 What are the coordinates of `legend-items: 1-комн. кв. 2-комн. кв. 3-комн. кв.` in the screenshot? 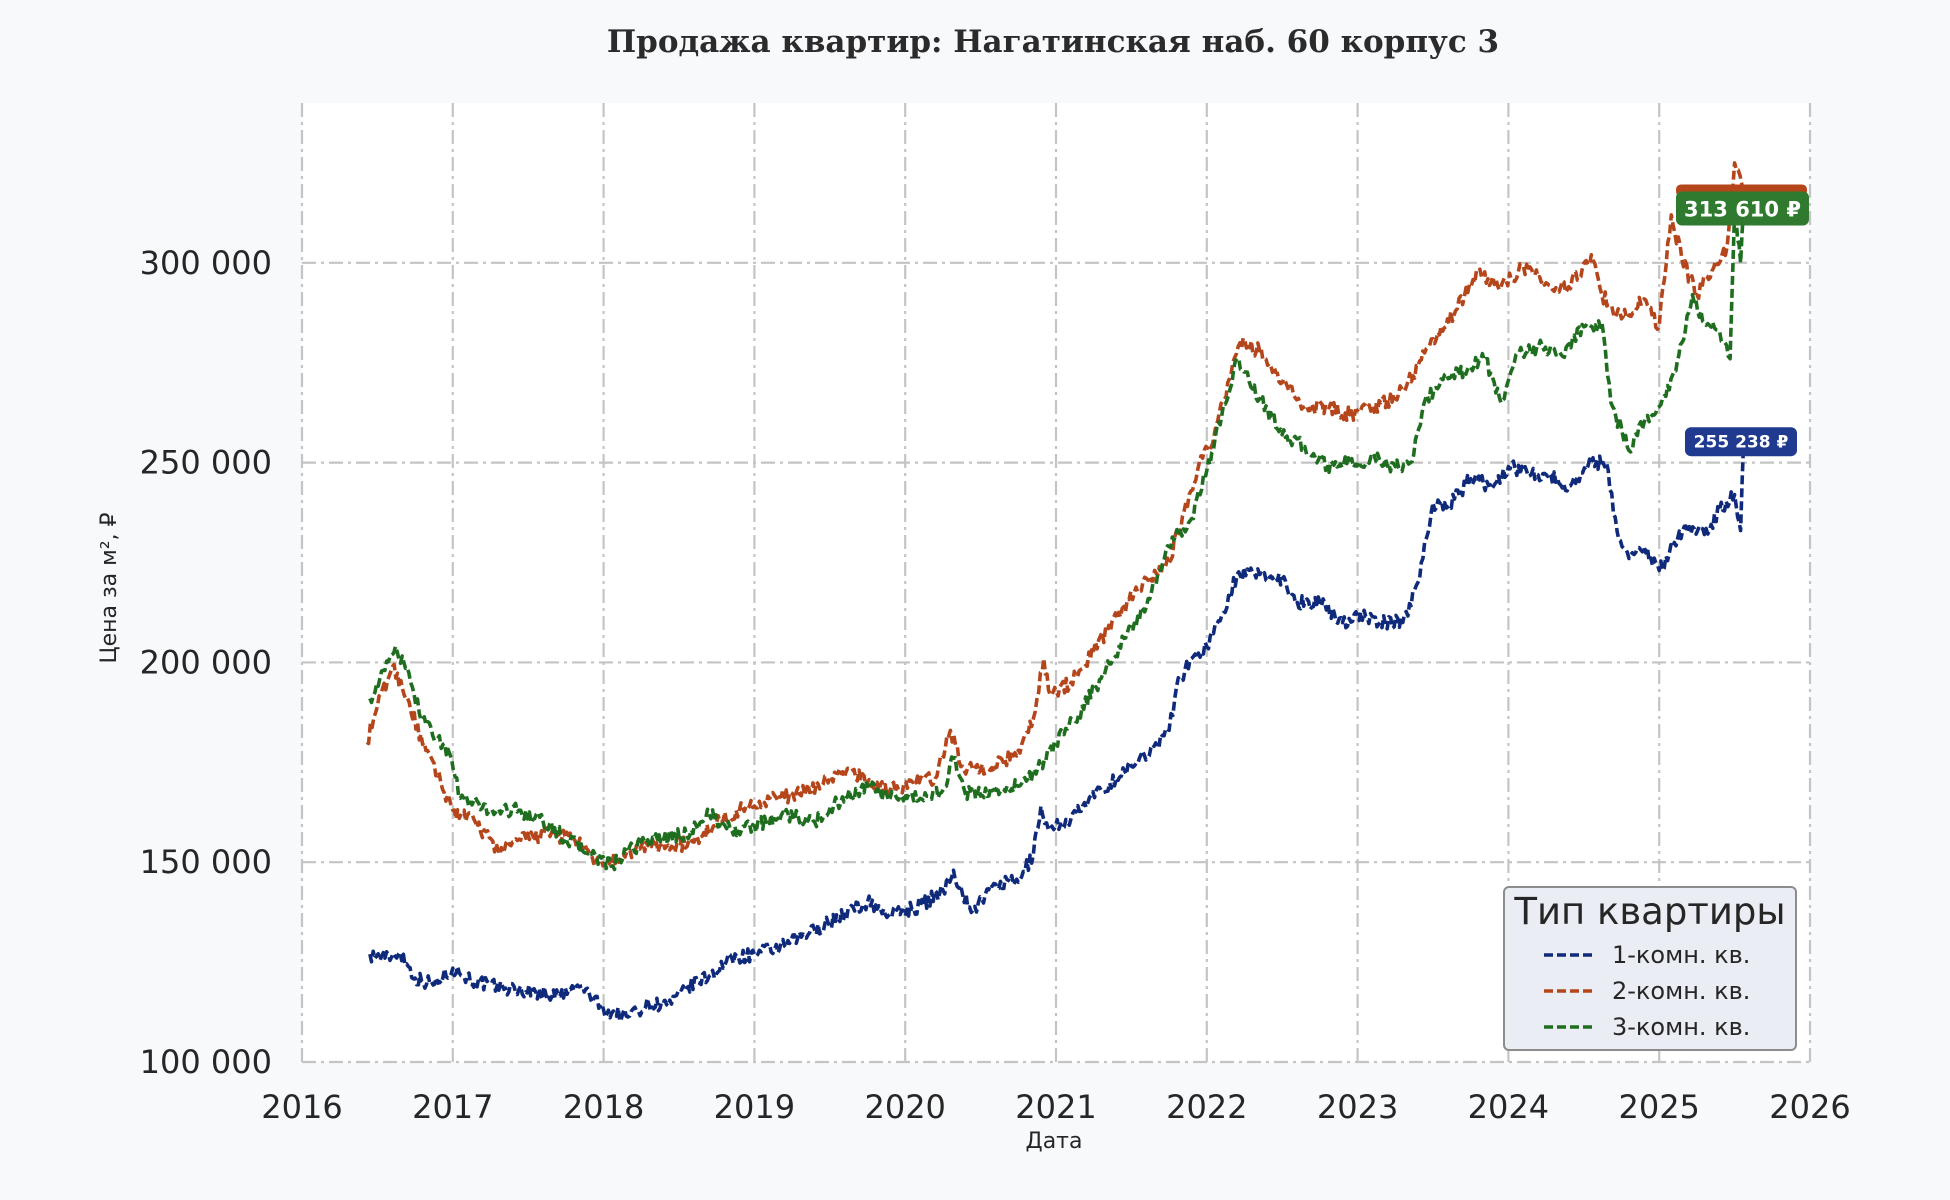 It's located at (1647, 991).